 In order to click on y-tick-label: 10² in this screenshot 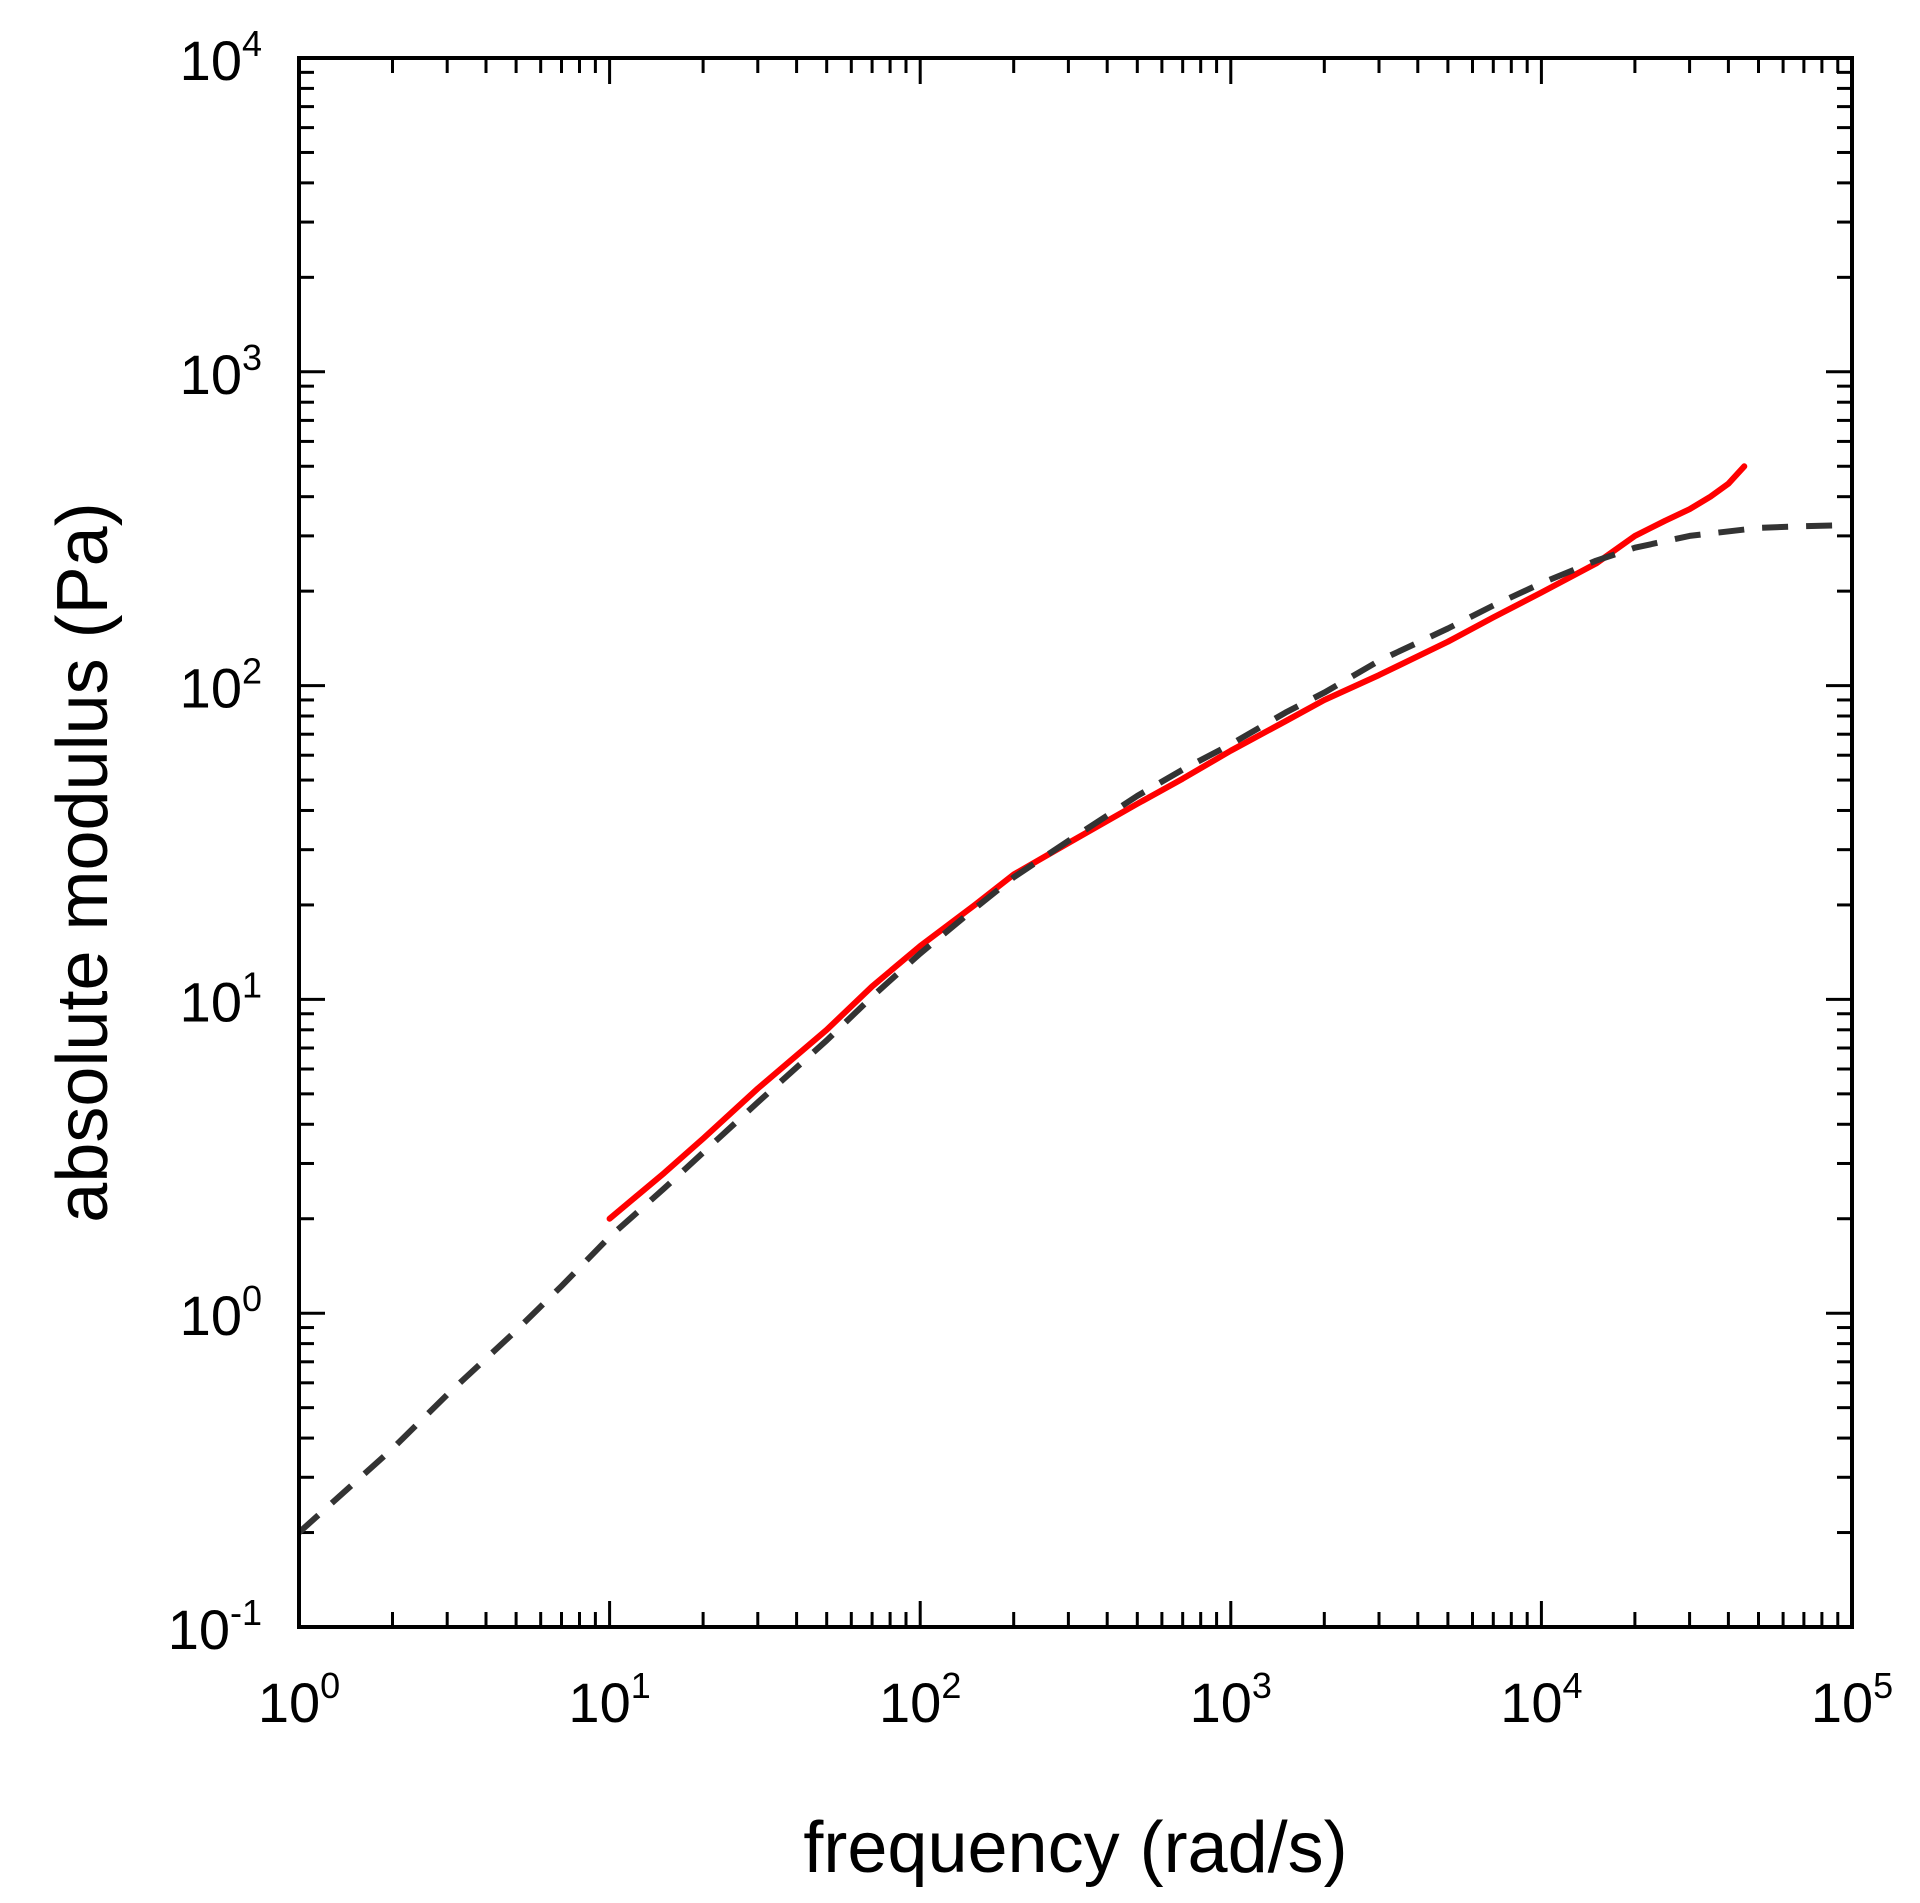, I will do `click(221, 685)`.